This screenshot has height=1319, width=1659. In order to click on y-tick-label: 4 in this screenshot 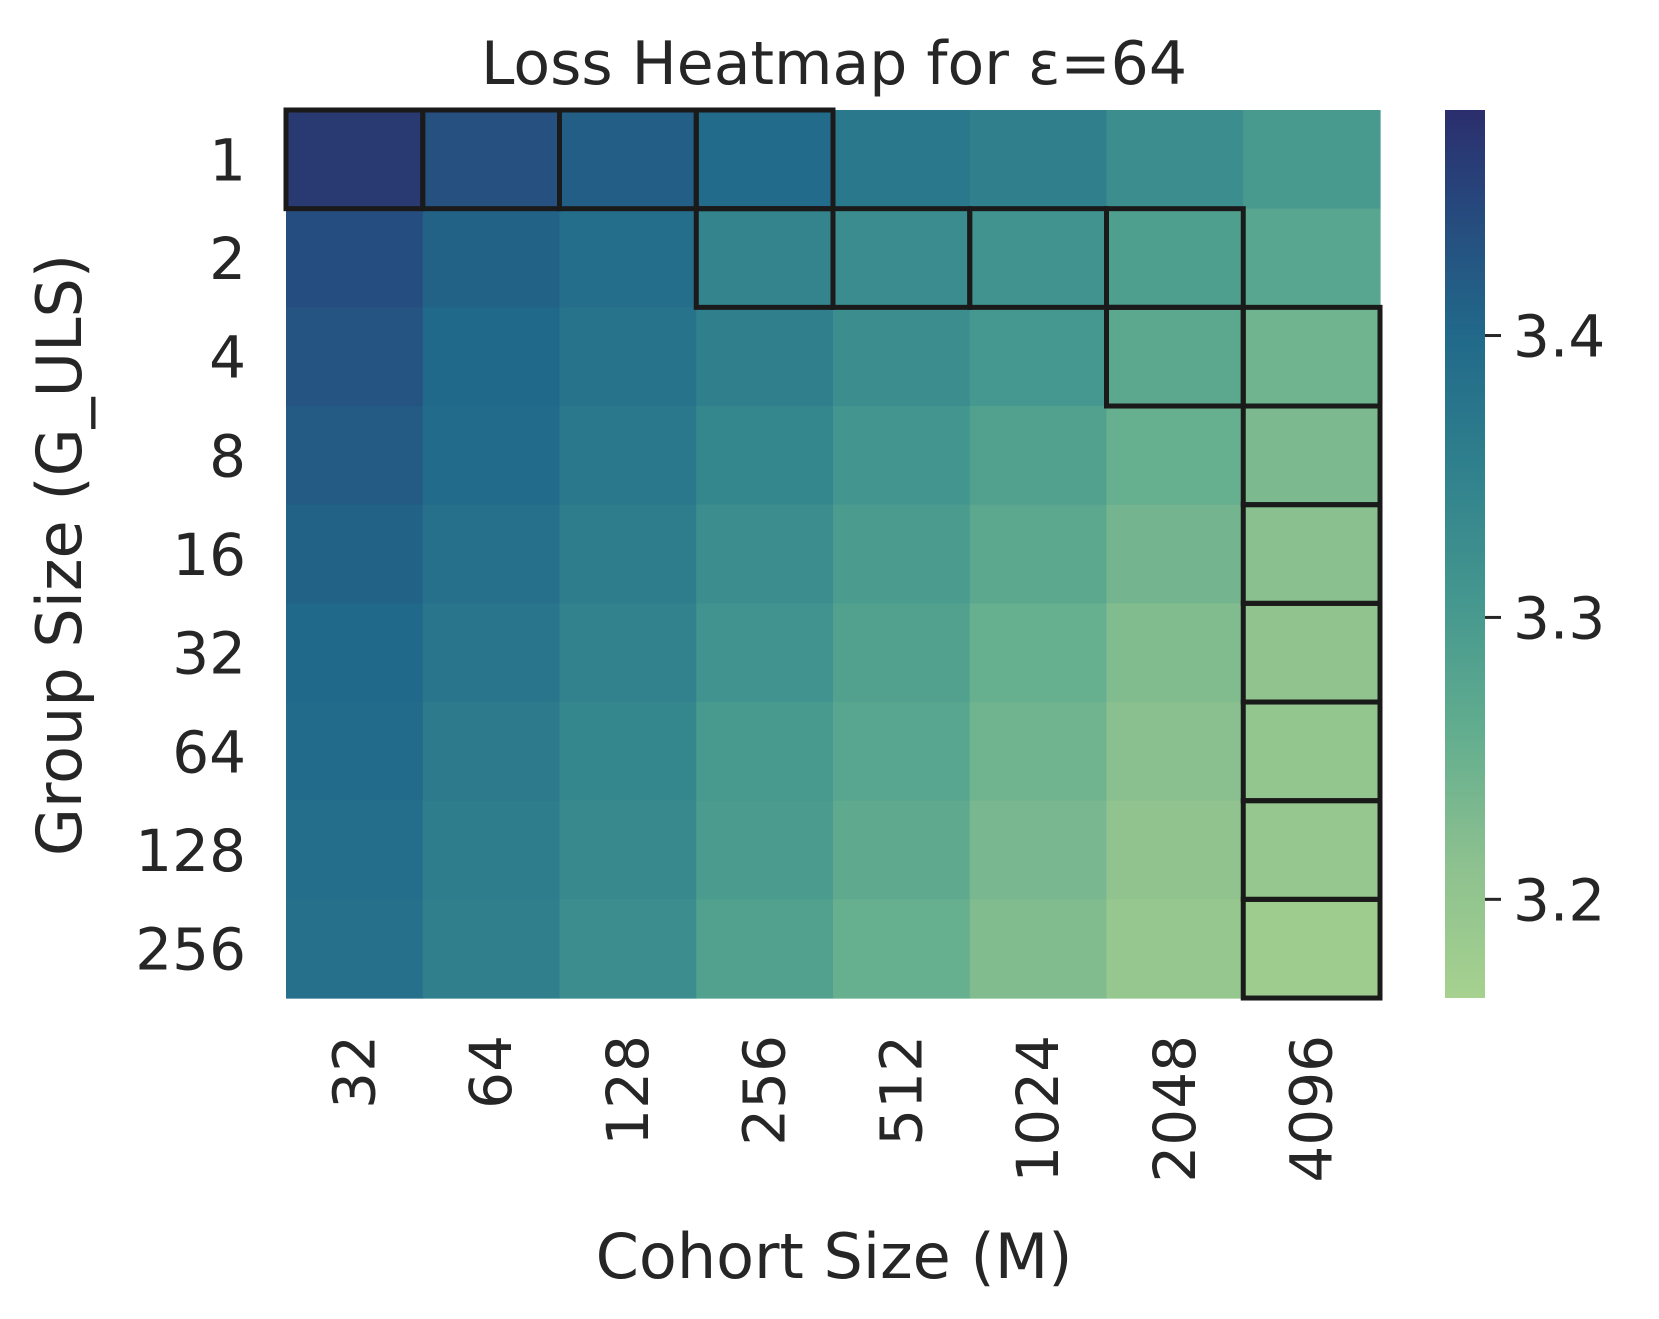, I will do `click(227, 358)`.